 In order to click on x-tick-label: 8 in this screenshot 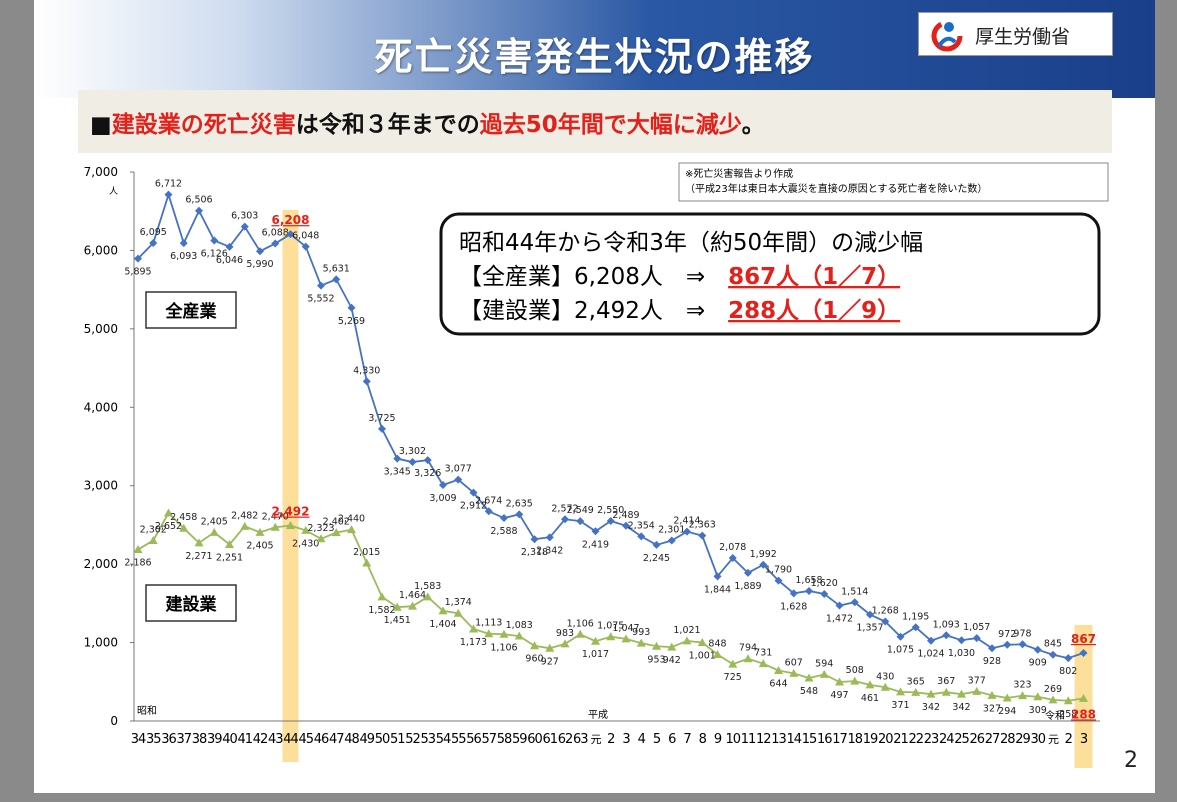, I will do `click(703, 739)`.